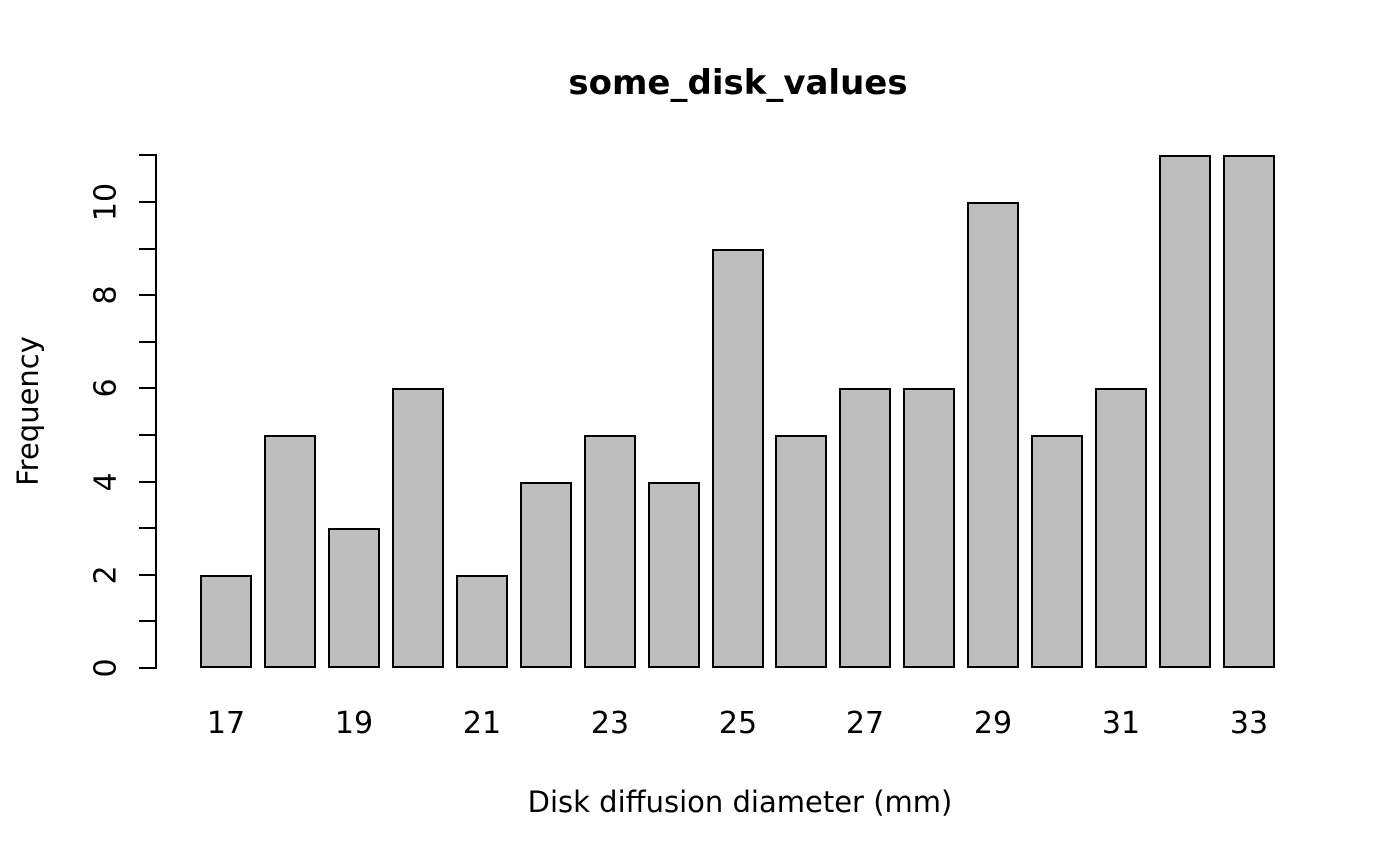  What do you see at coordinates (1121, 723) in the screenshot?
I see `x-axis-tick-label: 31` at bounding box center [1121, 723].